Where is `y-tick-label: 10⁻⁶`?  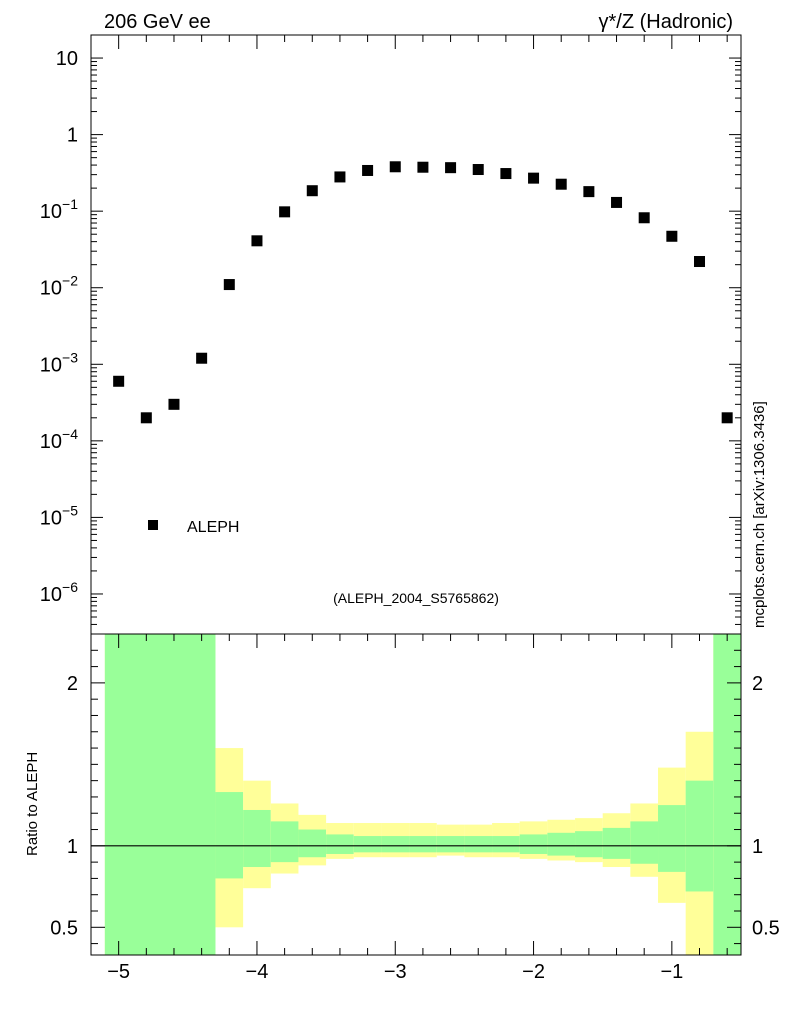 y-tick-label: 10⁻⁶ is located at coordinates (59, 592).